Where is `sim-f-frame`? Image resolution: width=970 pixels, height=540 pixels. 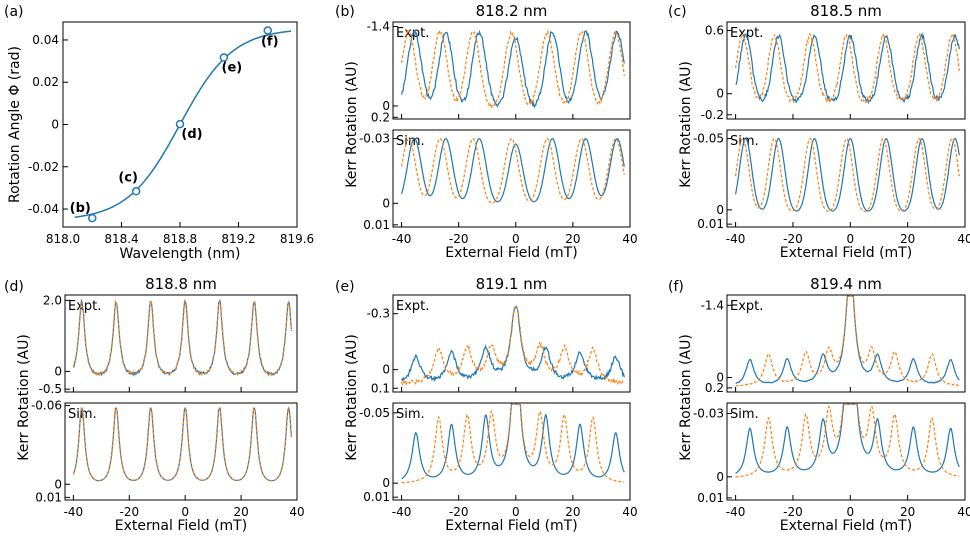
sim-f-frame is located at coordinates (846, 451).